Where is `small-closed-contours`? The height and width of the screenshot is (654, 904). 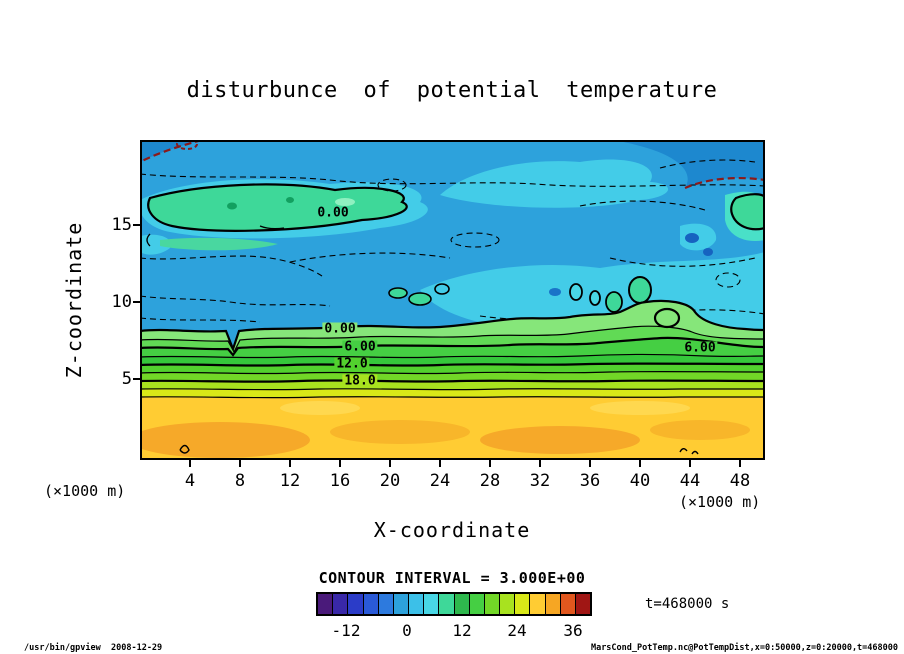
small-closed-contours is located at coordinates (399, 269).